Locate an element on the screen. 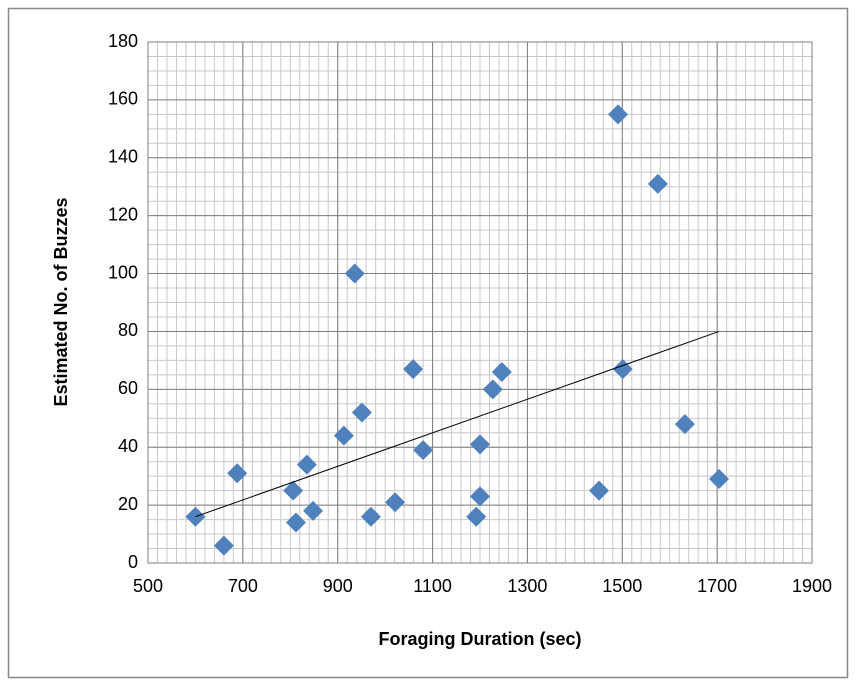  x-tick-label: 1900 is located at coordinates (812, 586).